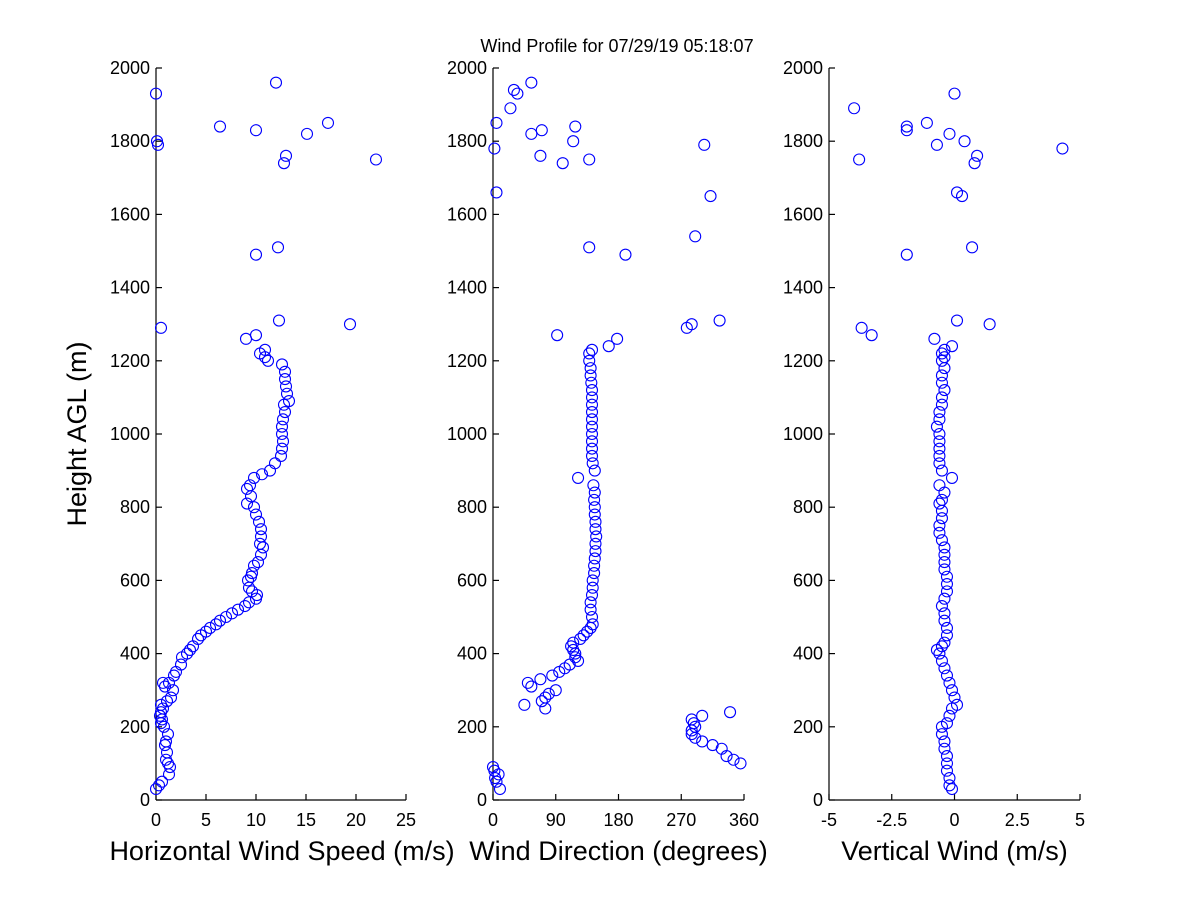 Image resolution: width=1200 pixels, height=905 pixels. What do you see at coordinates (803, 68) in the screenshot?
I see `y-tick-label: 2000` at bounding box center [803, 68].